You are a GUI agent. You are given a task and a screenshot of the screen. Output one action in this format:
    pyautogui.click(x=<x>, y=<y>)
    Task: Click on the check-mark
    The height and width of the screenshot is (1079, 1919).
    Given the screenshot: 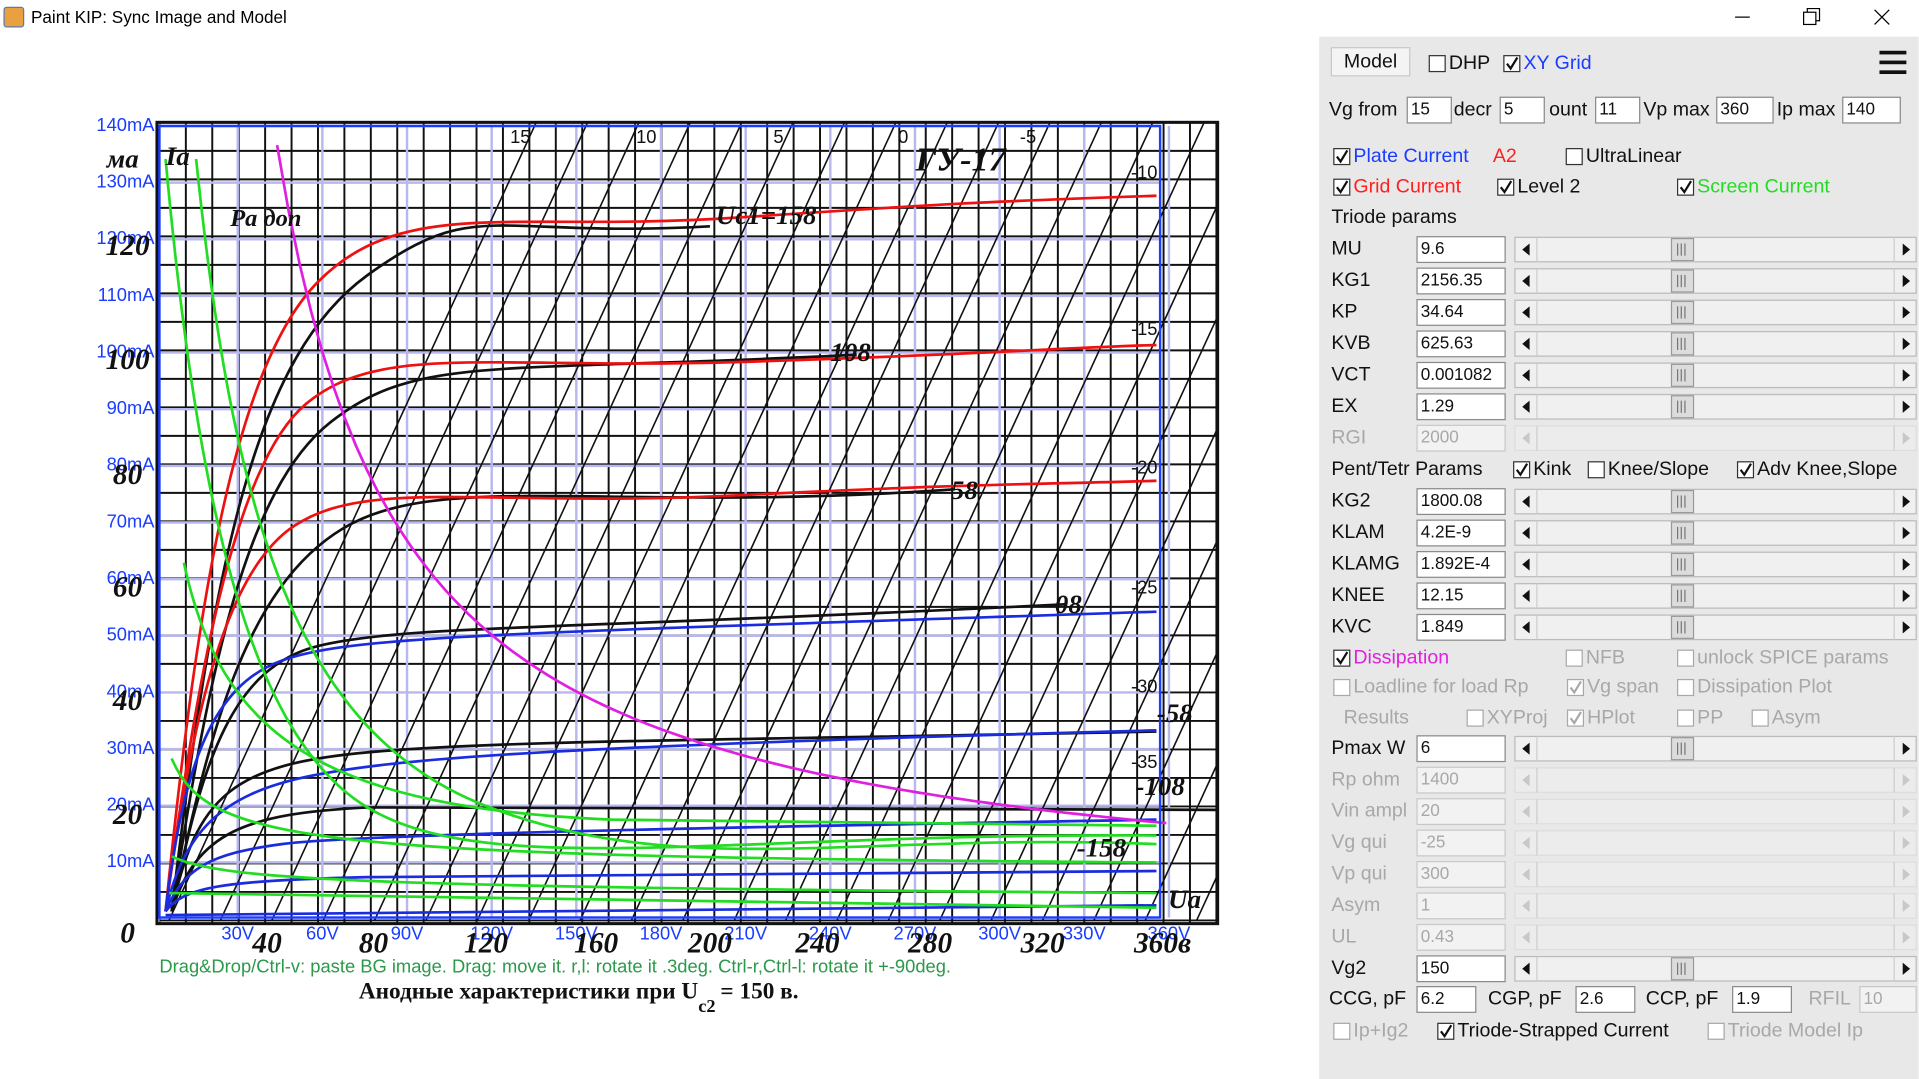 What is the action you would take?
    pyautogui.click(x=1575, y=687)
    